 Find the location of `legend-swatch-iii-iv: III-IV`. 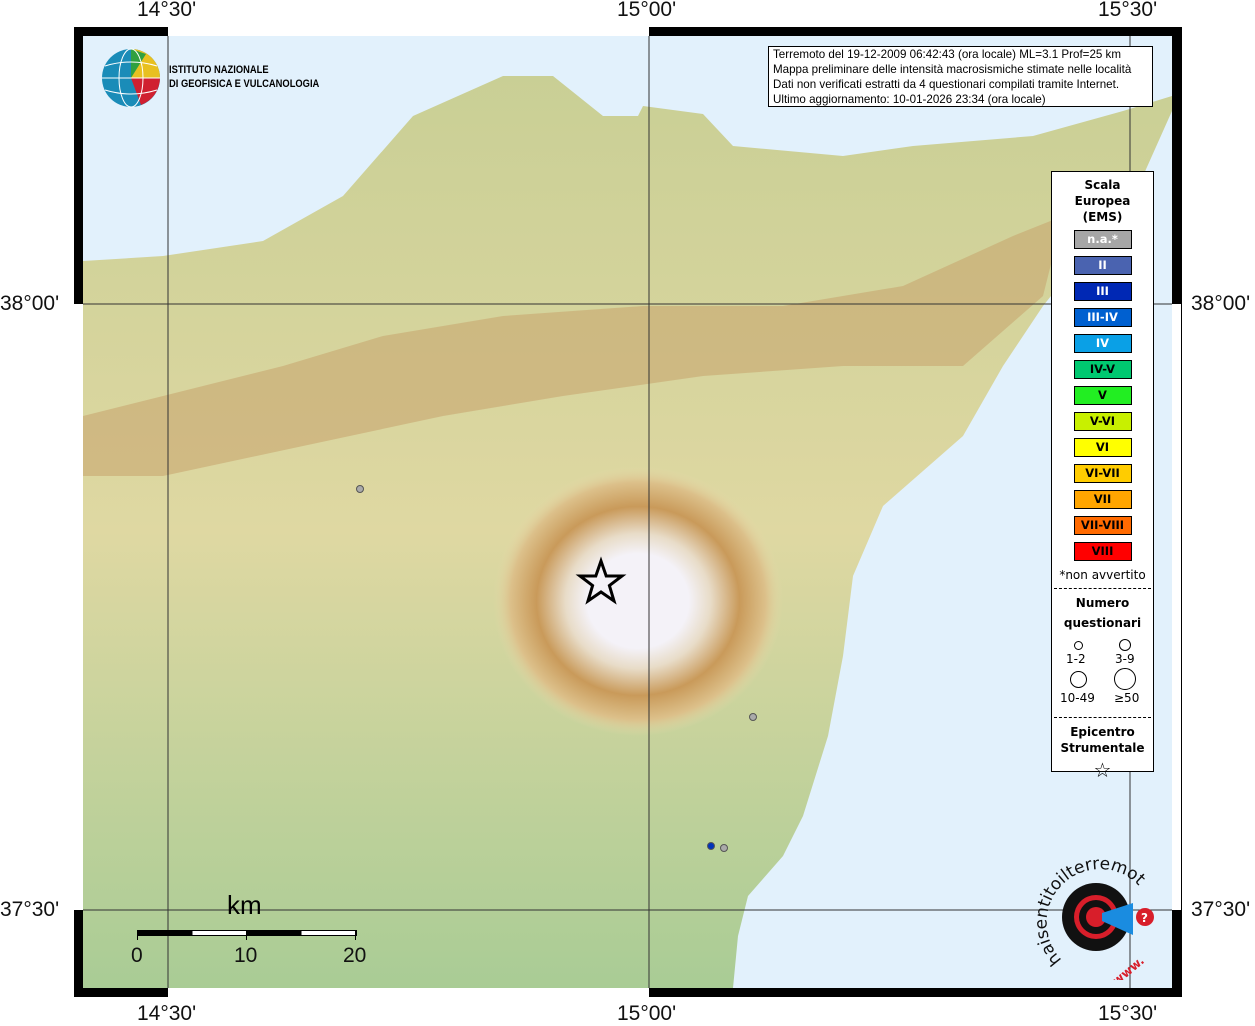

legend-swatch-iii-iv: III-IV is located at coordinates (1102, 317).